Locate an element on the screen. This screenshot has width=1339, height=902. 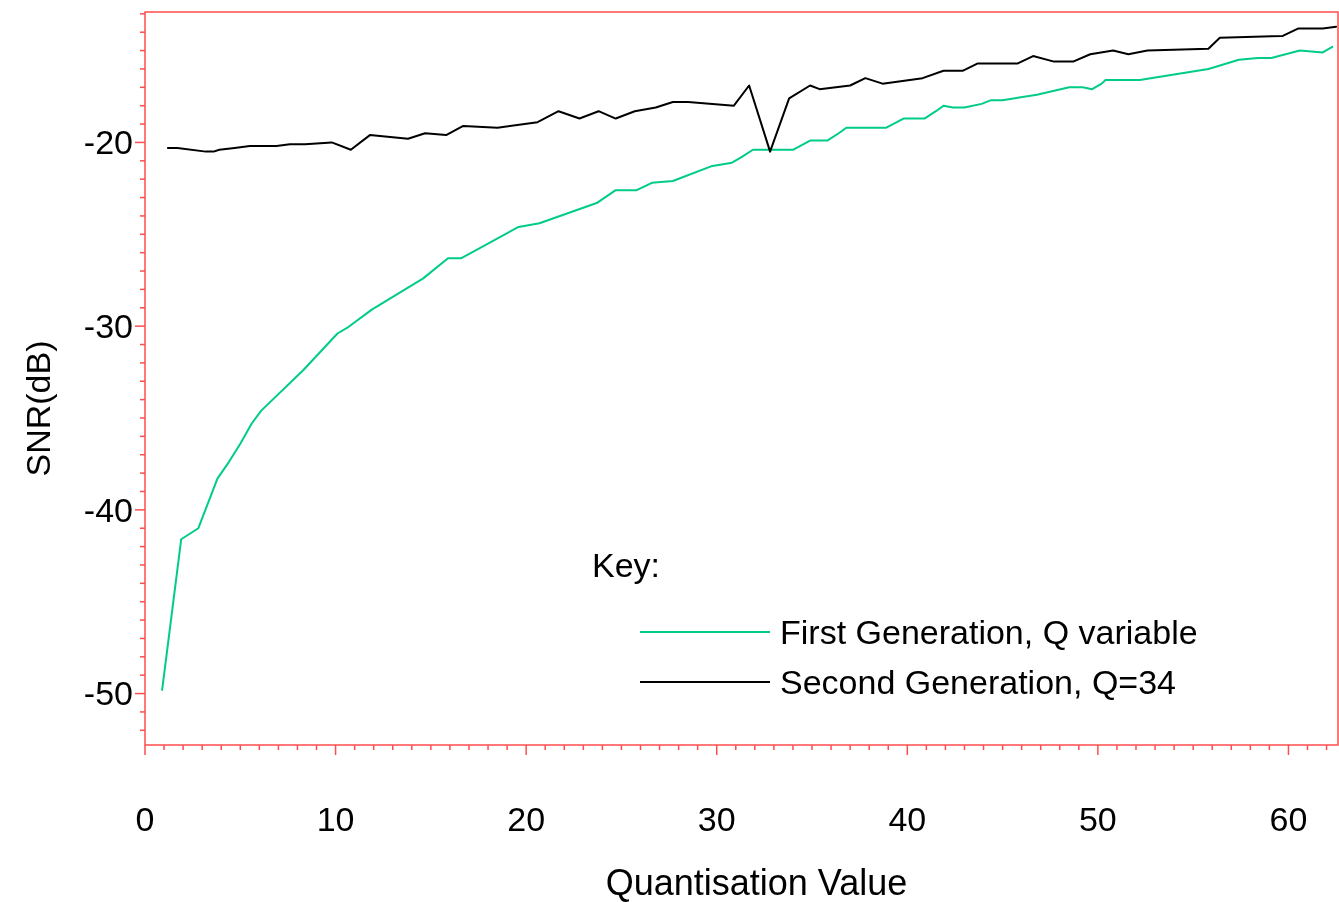
x-tick-label: 0 is located at coordinates (145, 819).